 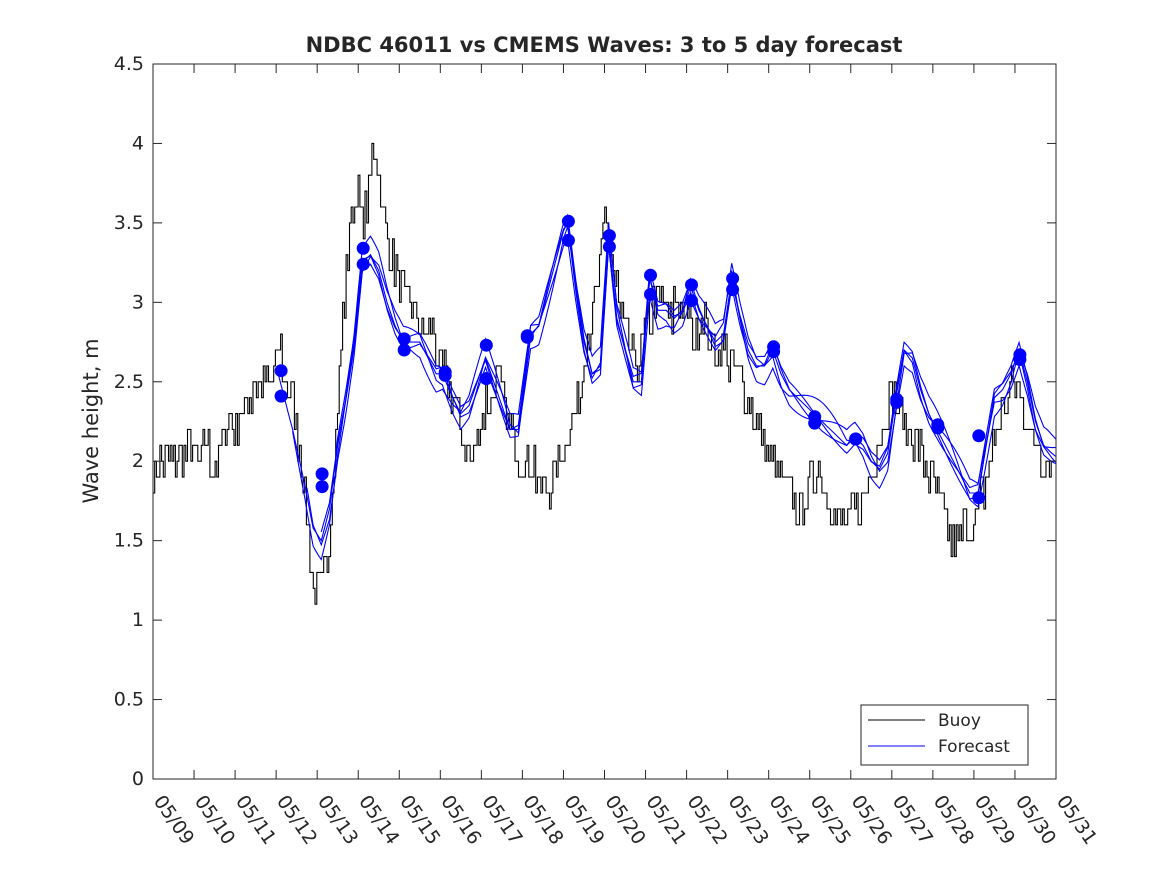 What do you see at coordinates (138, 779) in the screenshot?
I see `y-tick-label: 0` at bounding box center [138, 779].